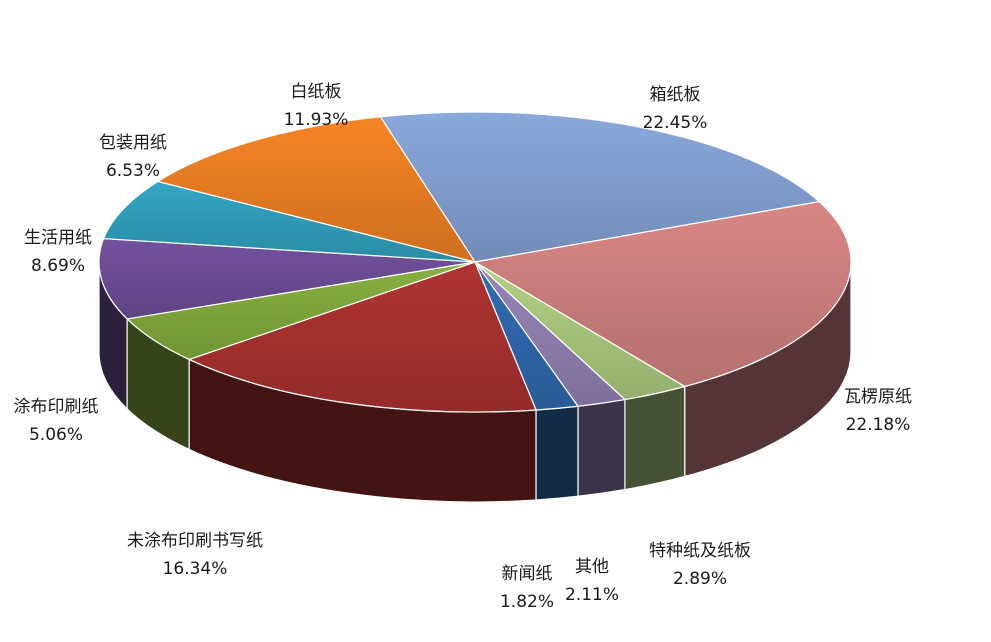  I want to click on slice-label-name-2: 特种纸及纸板, so click(700, 551).